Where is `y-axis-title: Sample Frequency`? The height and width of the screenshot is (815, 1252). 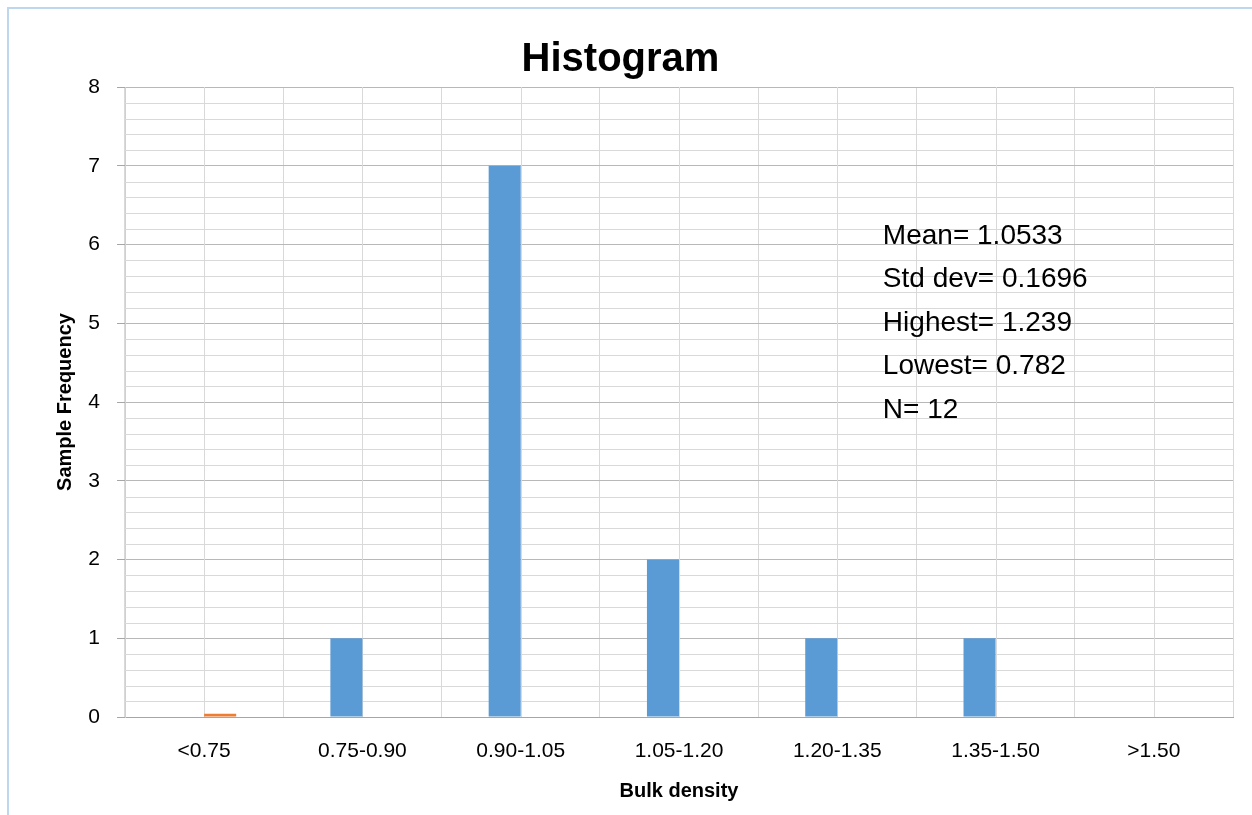 y-axis-title: Sample Frequency is located at coordinates (63, 401).